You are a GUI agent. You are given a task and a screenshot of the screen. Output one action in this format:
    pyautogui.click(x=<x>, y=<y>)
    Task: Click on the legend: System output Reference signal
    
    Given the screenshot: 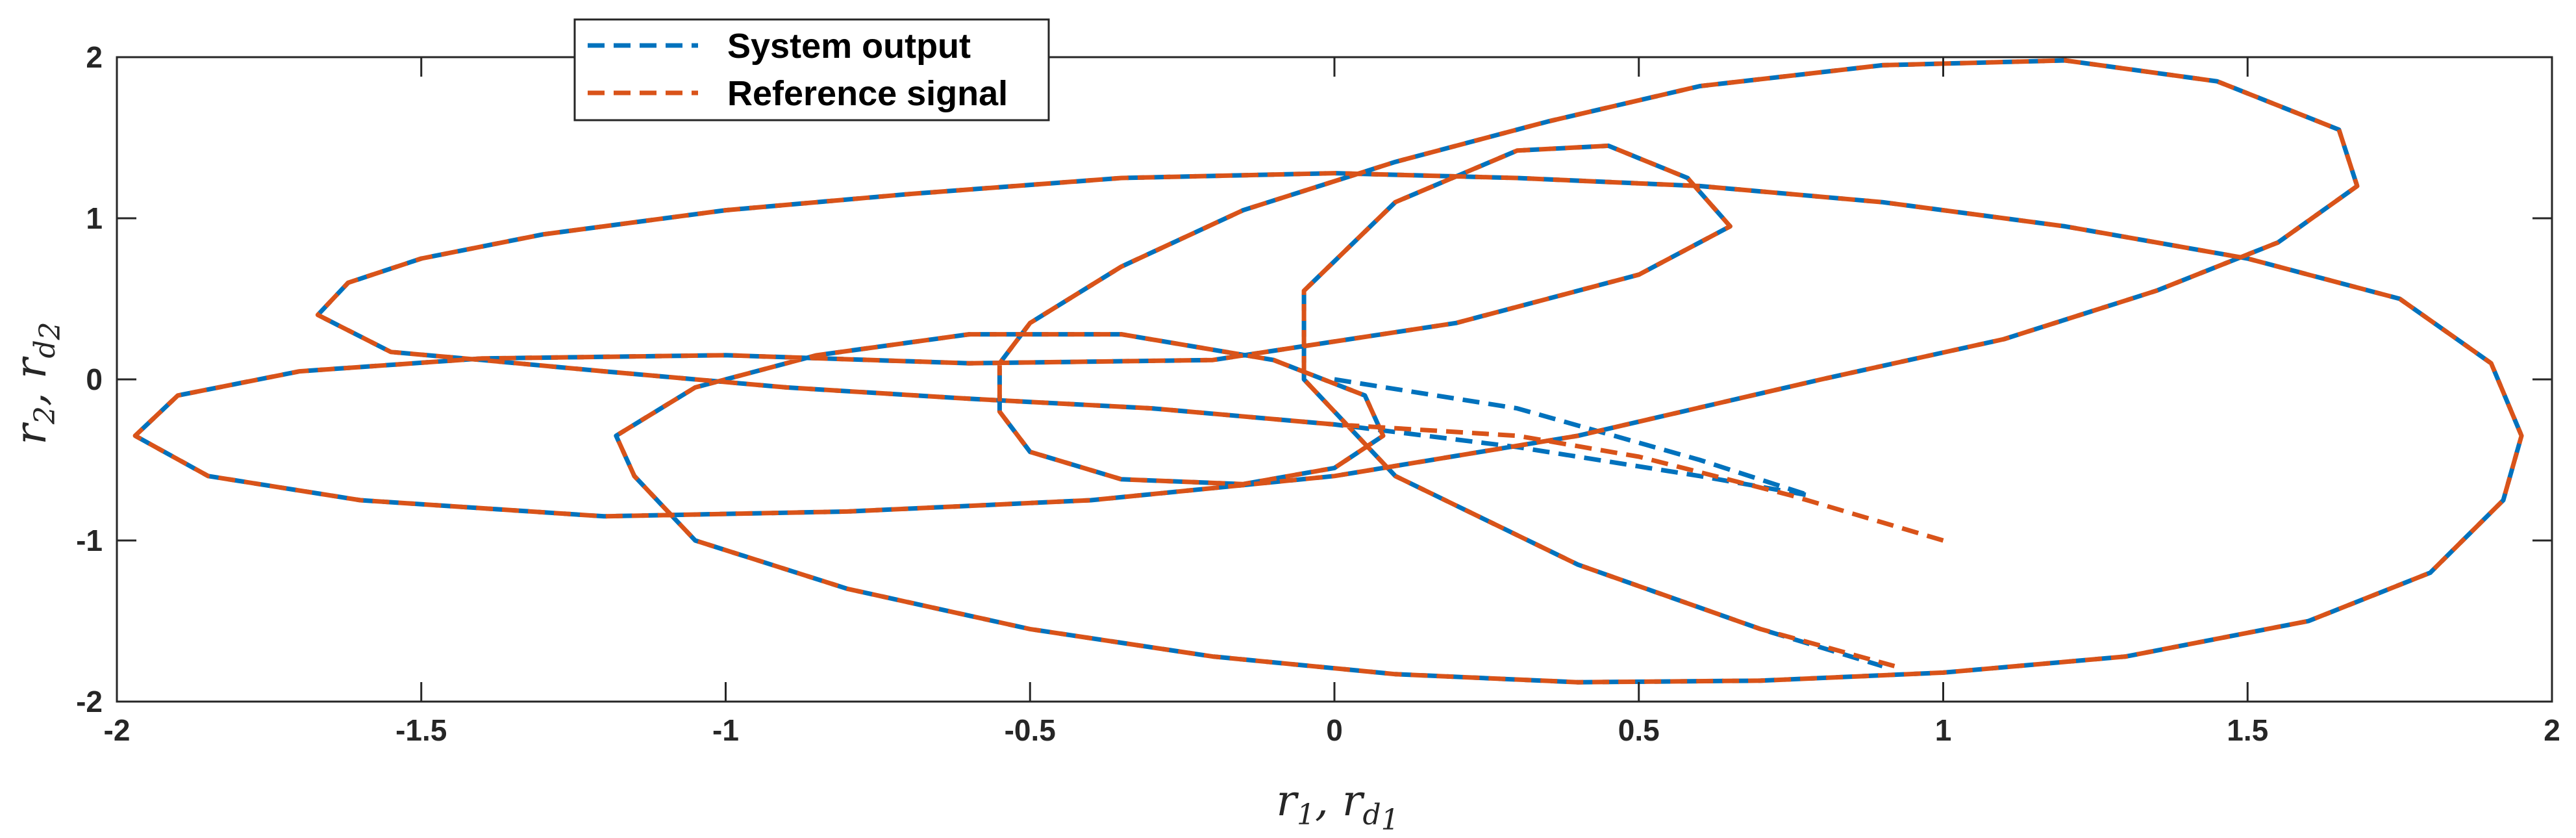 What is the action you would take?
    pyautogui.click(x=811, y=69)
    